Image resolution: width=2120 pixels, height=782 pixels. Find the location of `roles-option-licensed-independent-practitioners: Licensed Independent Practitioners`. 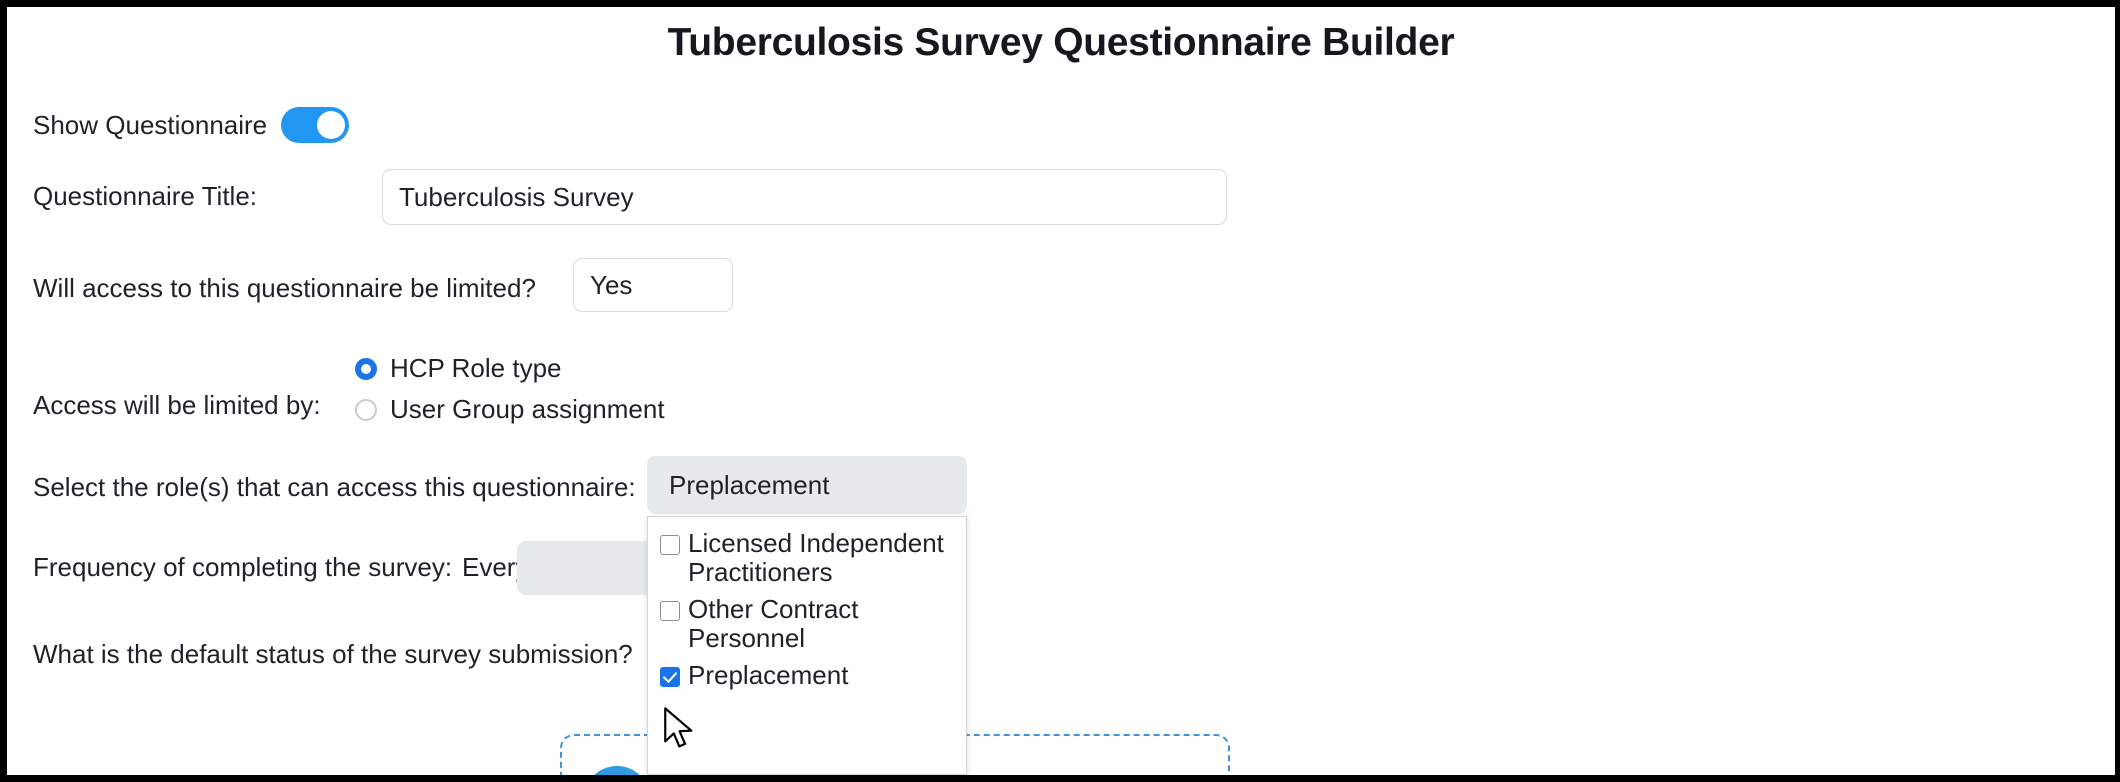

roles-option-licensed-independent-practitioners: Licensed Independent Practitioners is located at coordinates (807, 558).